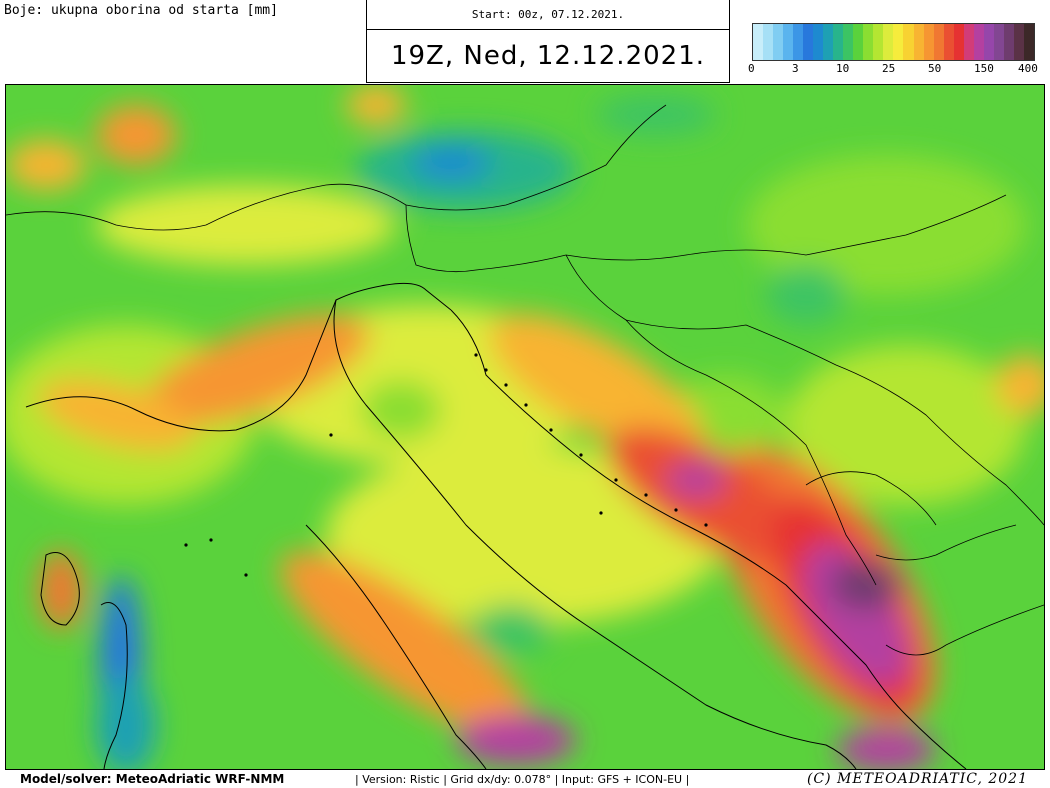 The width and height of the screenshot is (1050, 788). What do you see at coordinates (889, 68) in the screenshot?
I see `colorbar-tick-label: 25` at bounding box center [889, 68].